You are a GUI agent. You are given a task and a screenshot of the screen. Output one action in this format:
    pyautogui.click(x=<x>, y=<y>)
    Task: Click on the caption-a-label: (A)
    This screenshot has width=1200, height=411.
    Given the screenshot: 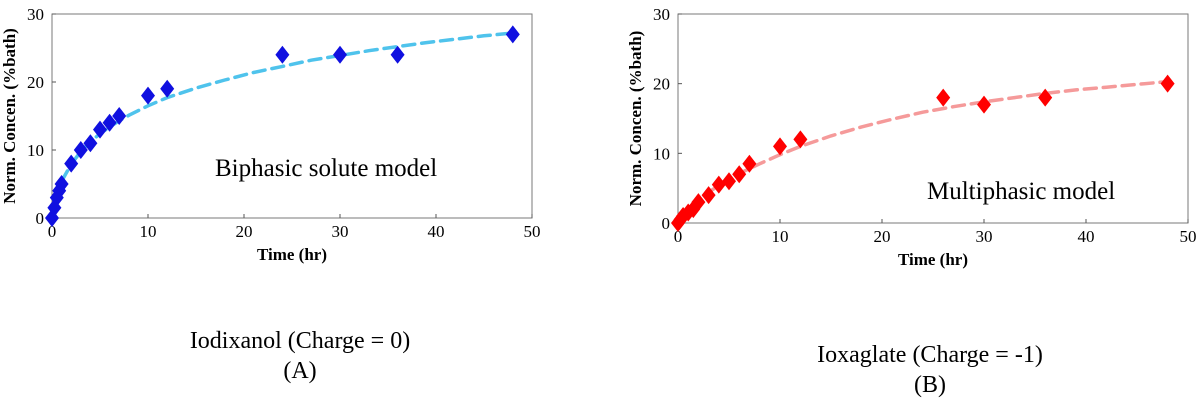 What is the action you would take?
    pyautogui.click(x=300, y=371)
    